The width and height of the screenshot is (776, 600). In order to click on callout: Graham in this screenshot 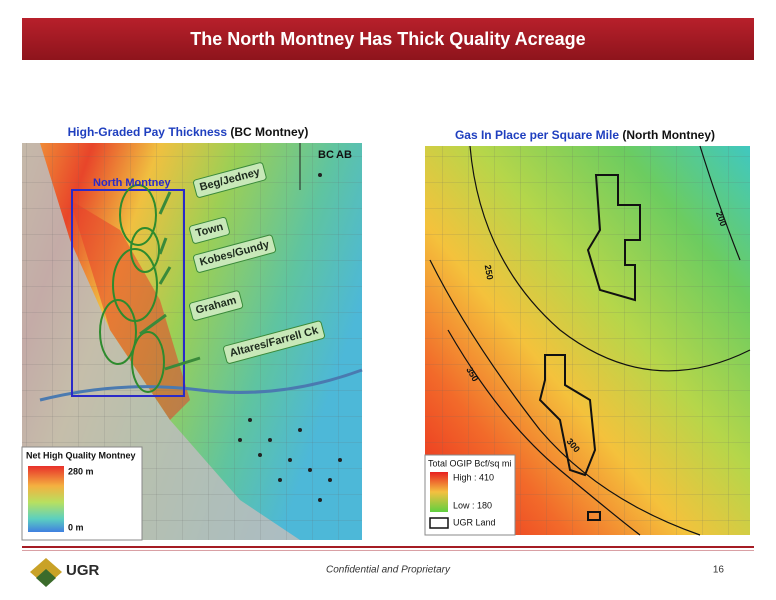, I will do `click(216, 305)`.